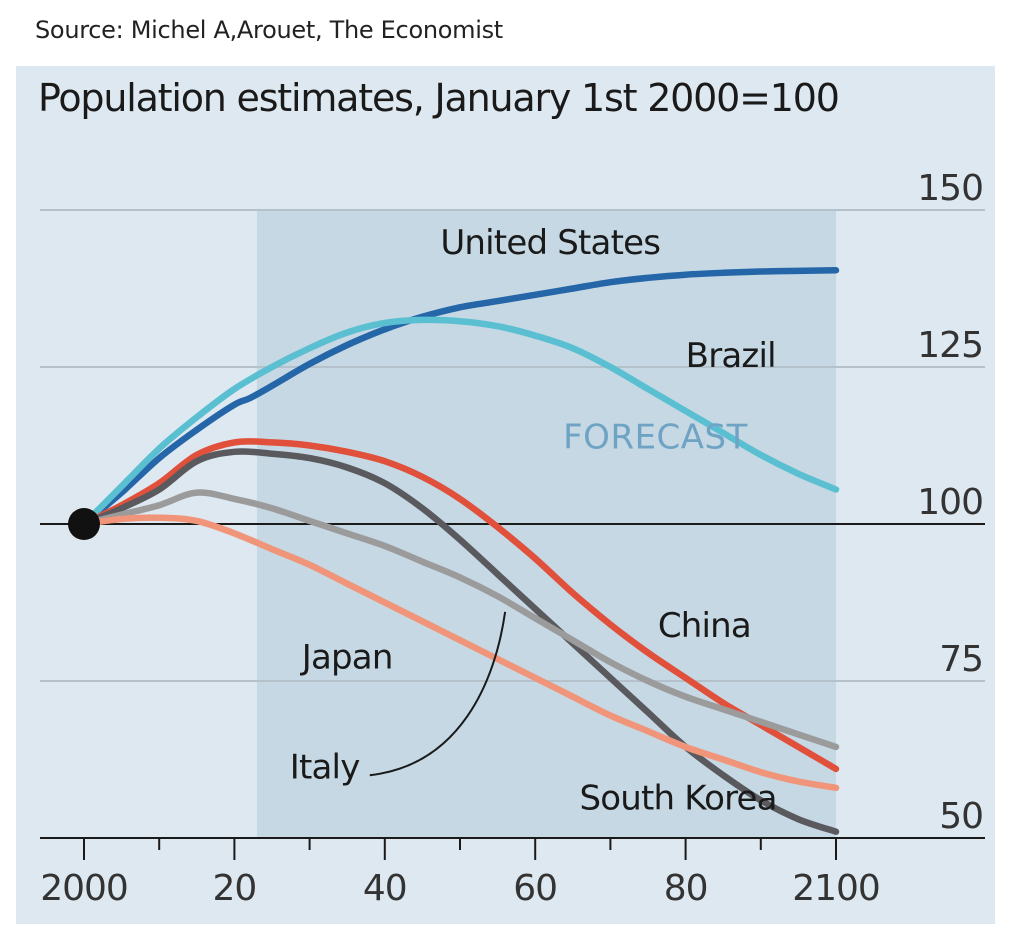  I want to click on forecast-label: FORECAST, so click(655, 438).